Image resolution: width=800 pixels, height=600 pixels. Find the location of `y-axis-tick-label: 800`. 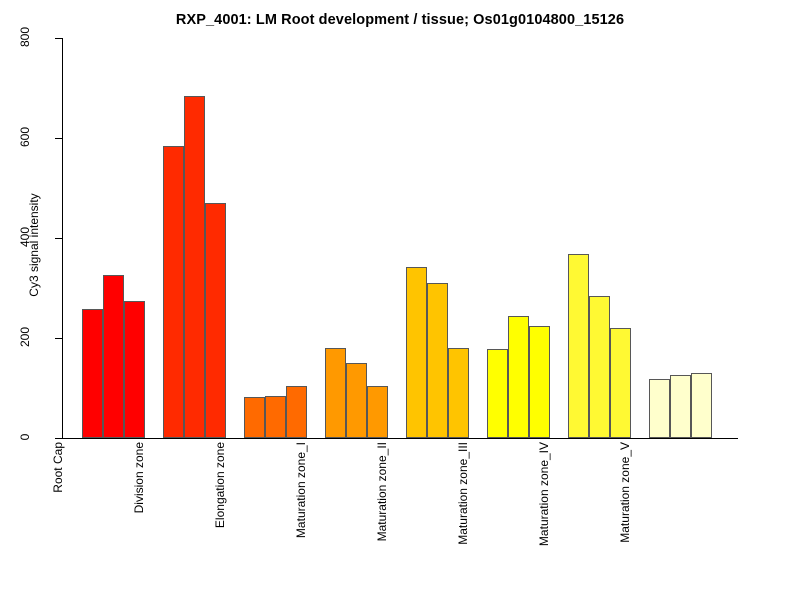

y-axis-tick-label: 800 is located at coordinates (25, 37).